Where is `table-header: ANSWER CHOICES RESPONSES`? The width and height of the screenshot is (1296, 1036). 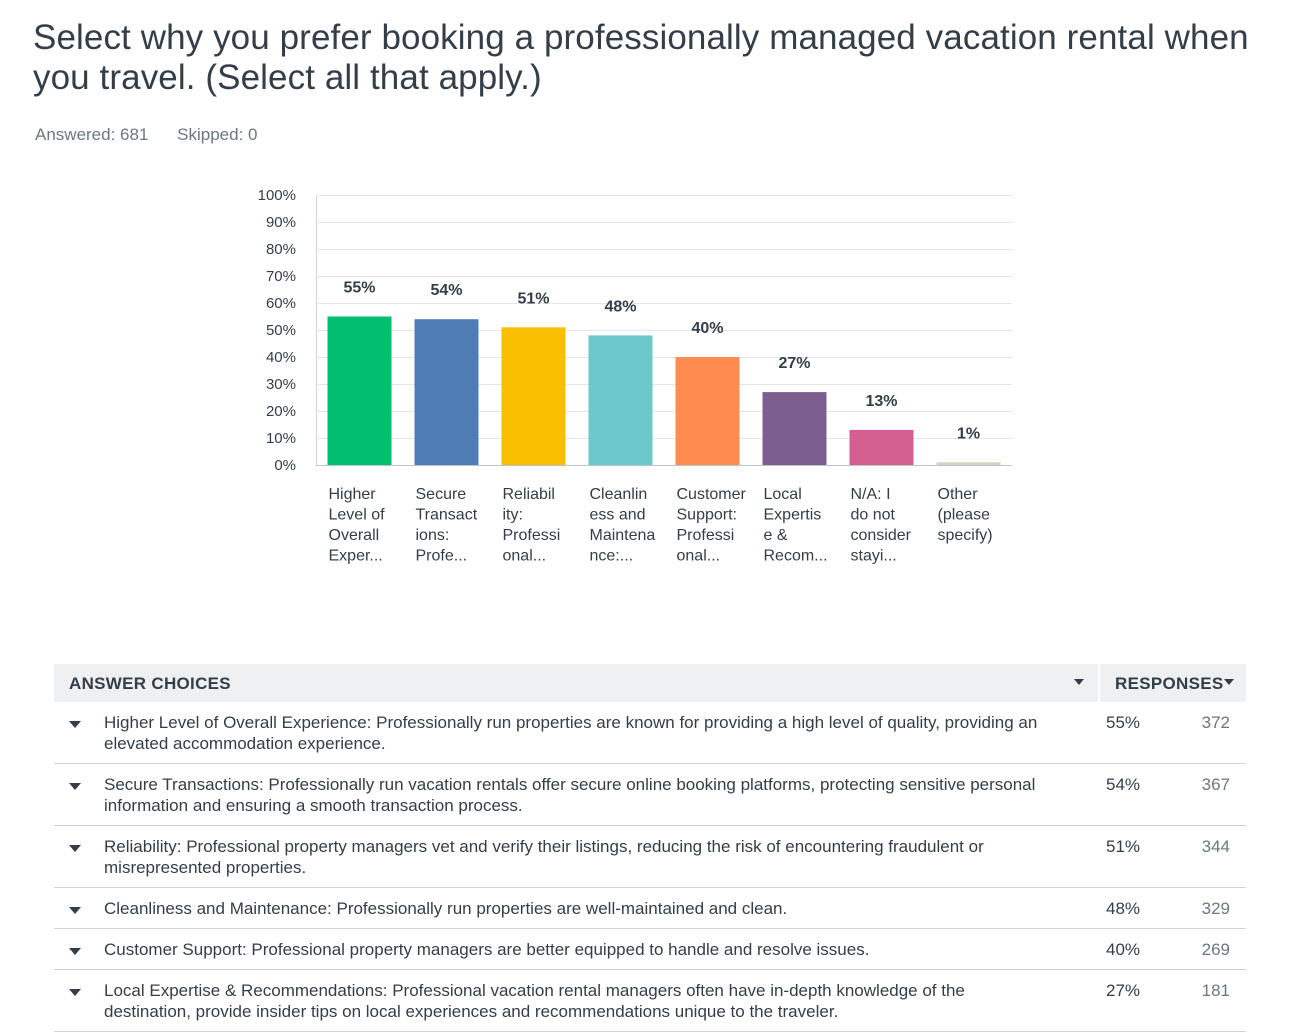 table-header: ANSWER CHOICES RESPONSES is located at coordinates (650, 683).